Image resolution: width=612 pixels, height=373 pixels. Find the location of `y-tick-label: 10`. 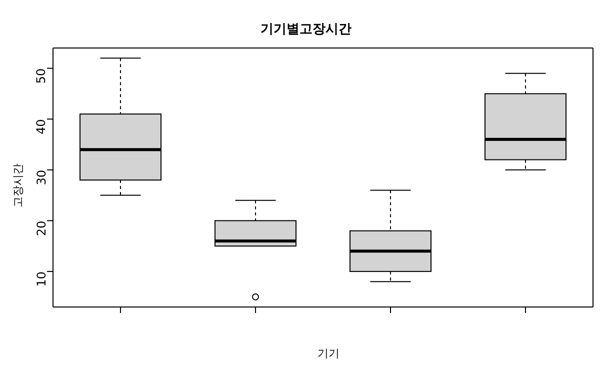

y-tick-label: 10 is located at coordinates (41, 279).